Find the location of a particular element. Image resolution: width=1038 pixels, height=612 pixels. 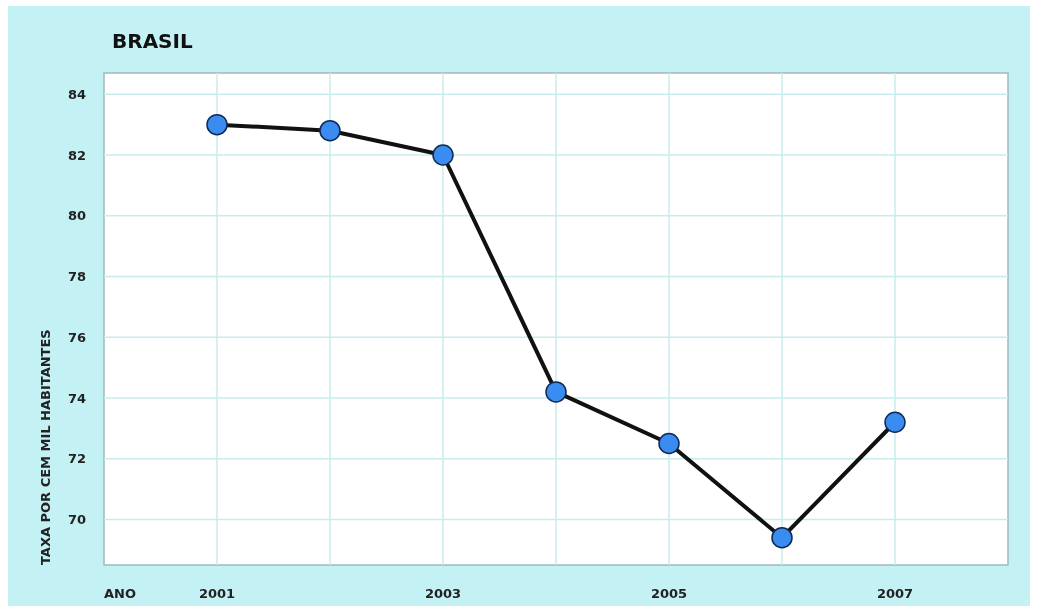

x-axis-title: ANO is located at coordinates (120, 593).